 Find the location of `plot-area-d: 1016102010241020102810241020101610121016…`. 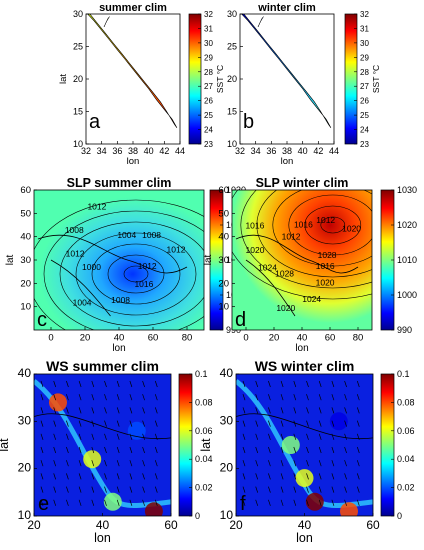

plot-area-d: 1016102010241020102810241020101610121016… is located at coordinates (302, 260).